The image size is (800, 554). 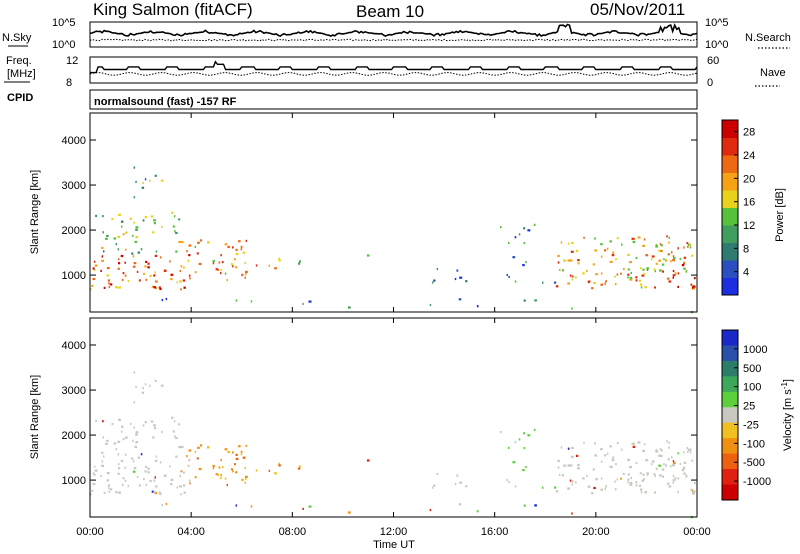 I want to click on freq-label-2: [MHz], so click(x=21, y=74).